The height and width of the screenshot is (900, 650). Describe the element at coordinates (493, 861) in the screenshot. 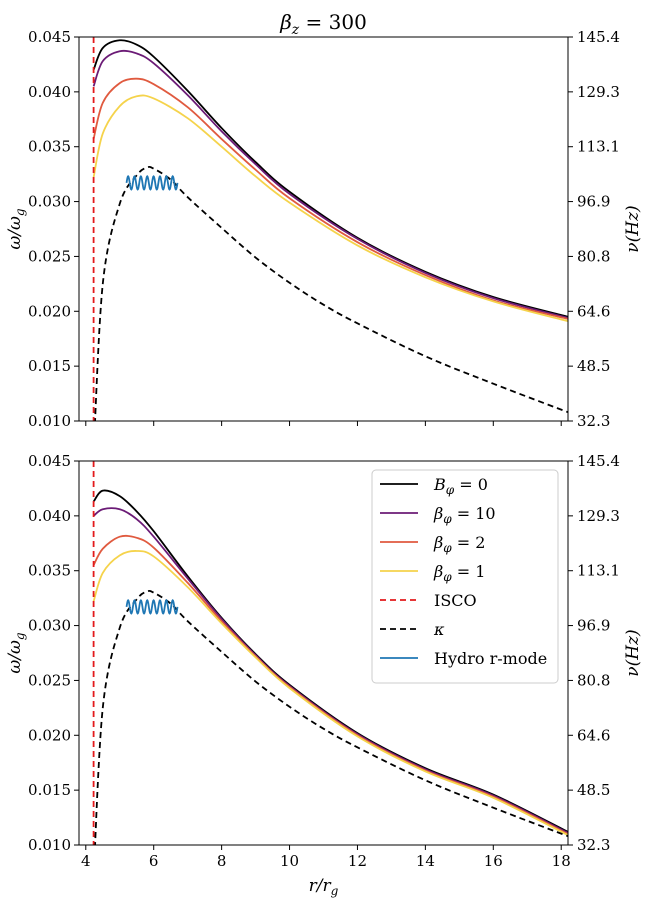

I see `x-tick-label: 16` at that location.